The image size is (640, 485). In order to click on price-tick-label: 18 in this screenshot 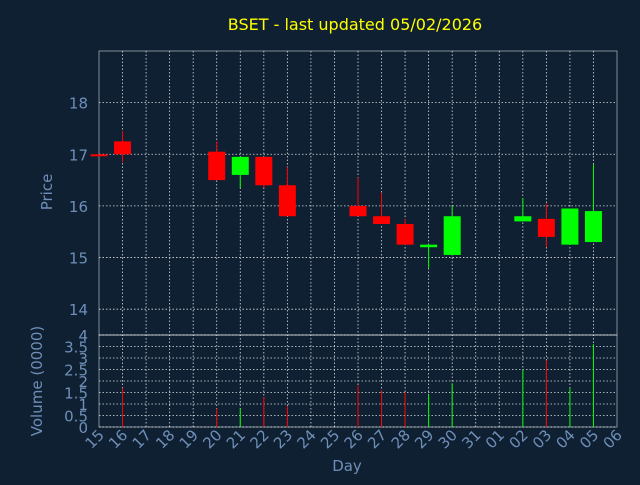, I will do `click(78, 104)`.